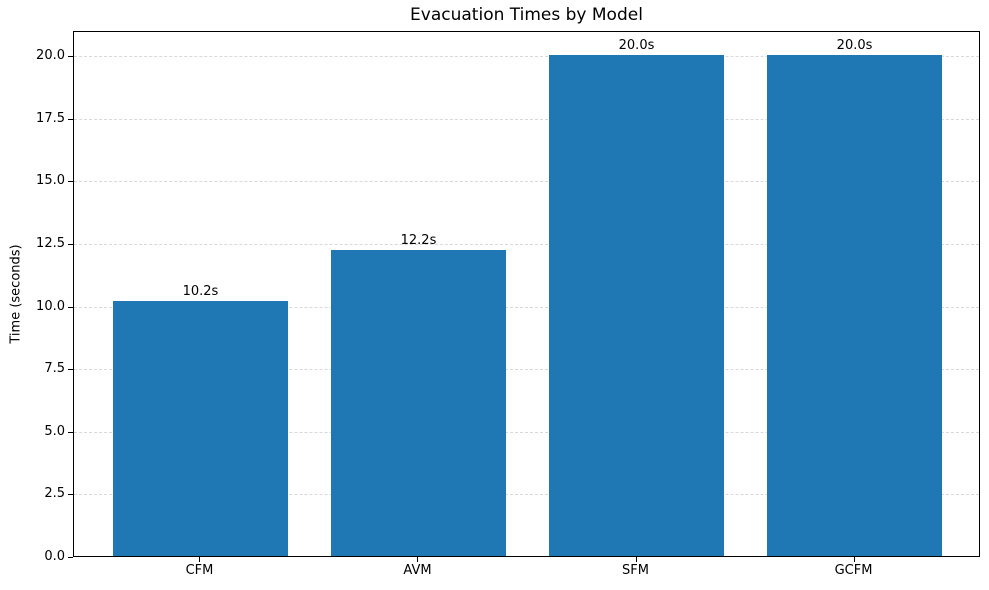 The width and height of the screenshot is (989, 590). I want to click on x-tick-label: AVM, so click(417, 570).